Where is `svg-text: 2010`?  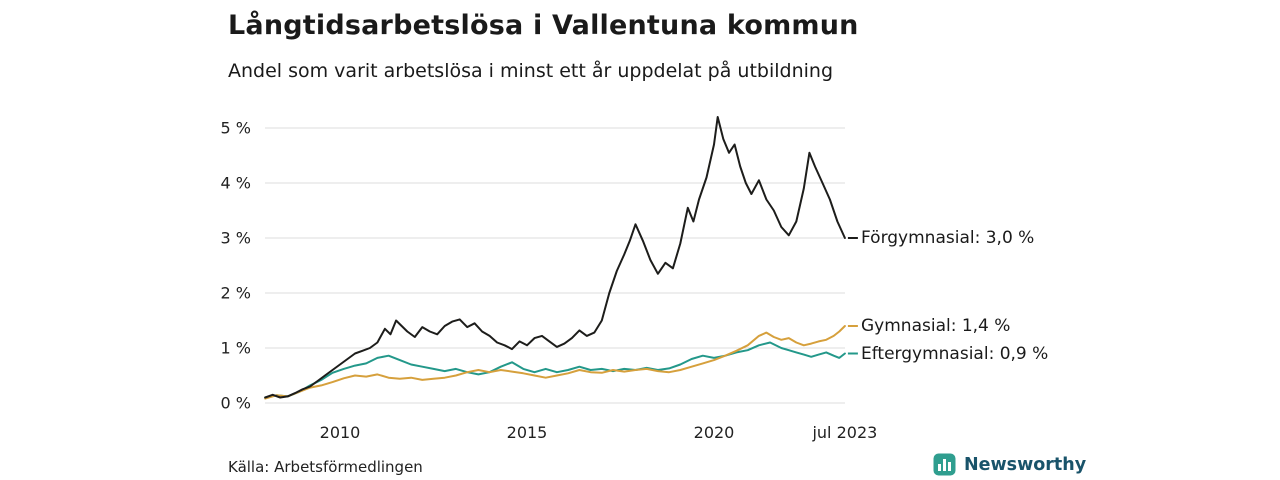
svg-text: 2010 is located at coordinates (340, 432).